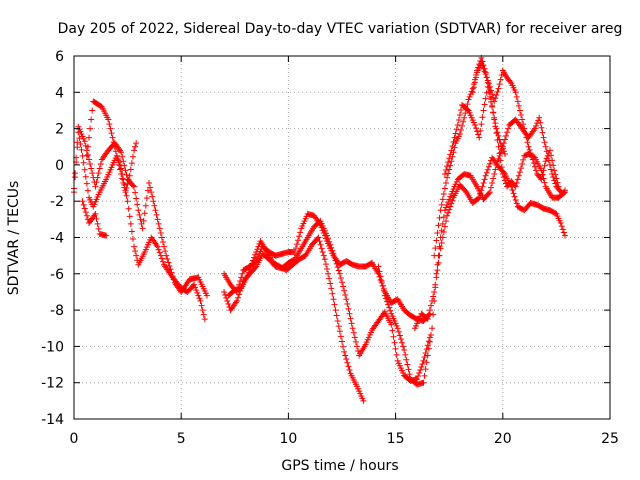 The image size is (640, 480). What do you see at coordinates (339, 466) in the screenshot?
I see `x-axis-label: GPS time / hours` at bounding box center [339, 466].